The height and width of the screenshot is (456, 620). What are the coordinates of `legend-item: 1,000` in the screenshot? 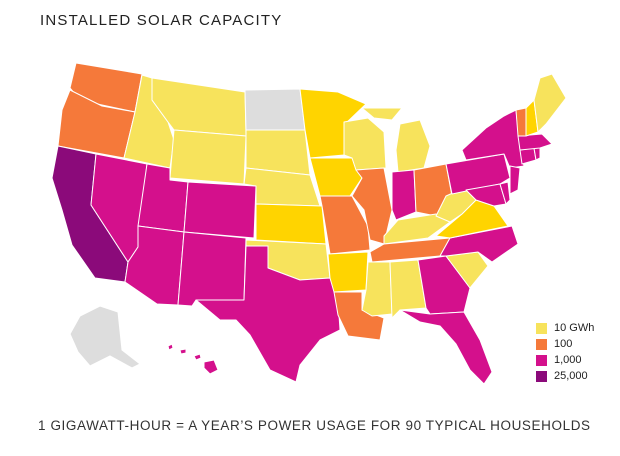 It's located at (565, 360).